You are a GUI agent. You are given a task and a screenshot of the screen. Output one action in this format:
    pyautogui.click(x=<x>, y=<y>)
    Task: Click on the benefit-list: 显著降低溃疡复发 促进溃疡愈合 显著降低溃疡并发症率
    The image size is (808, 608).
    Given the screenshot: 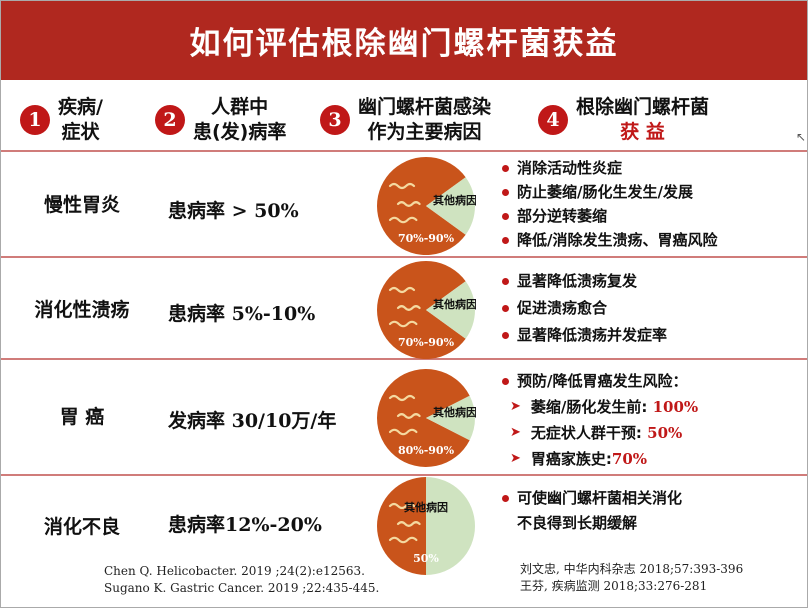 What is the action you would take?
    pyautogui.click(x=584, y=308)
    